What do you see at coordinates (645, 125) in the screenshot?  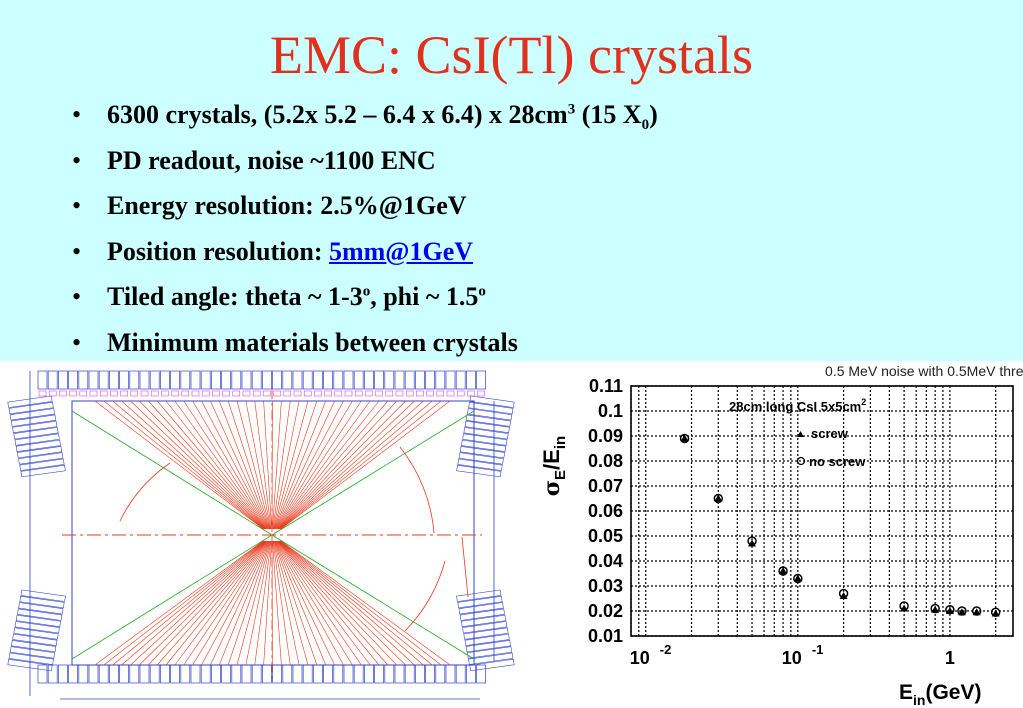 I see `subscript: 0` at bounding box center [645, 125].